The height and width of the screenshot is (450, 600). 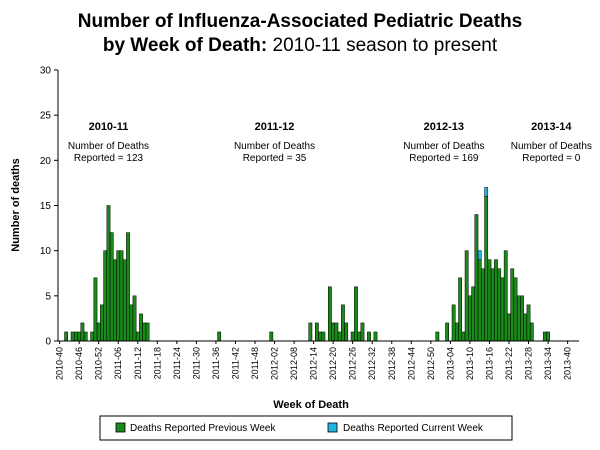 What do you see at coordinates (46, 161) in the screenshot?
I see `y-tick-label: 20` at bounding box center [46, 161].